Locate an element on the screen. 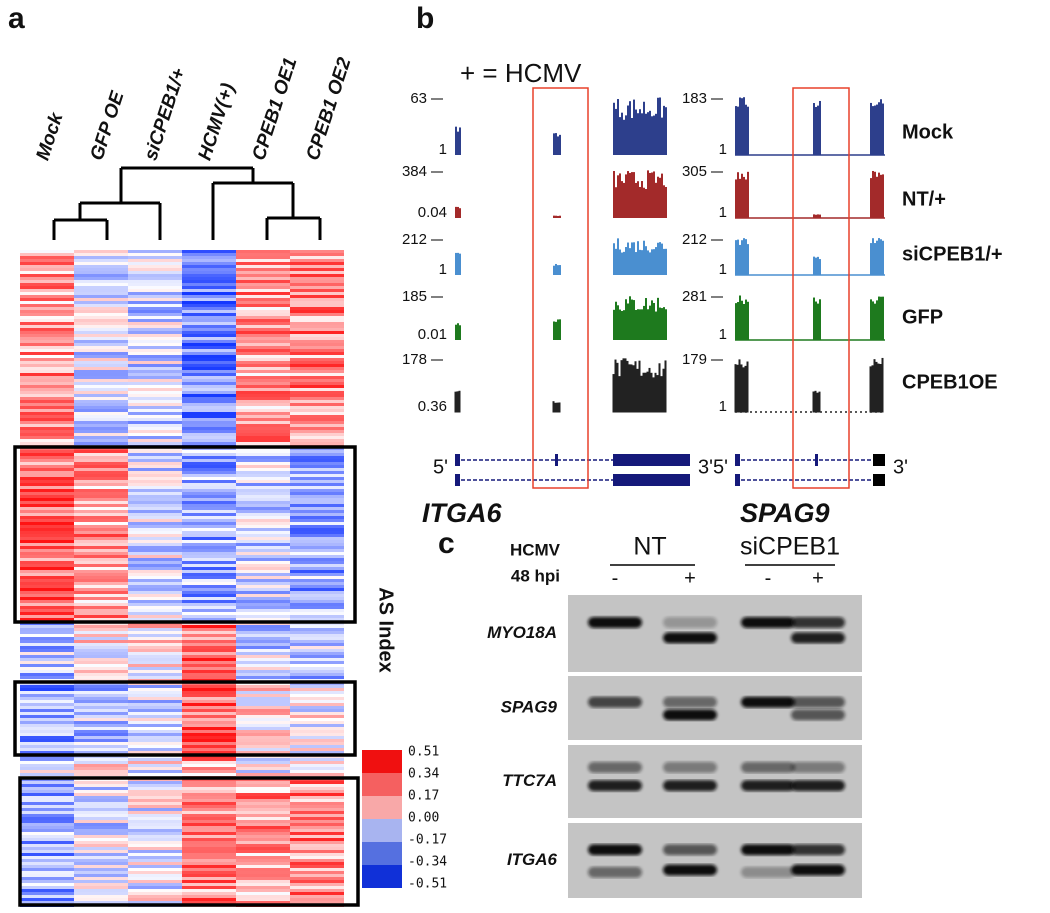  group-label: NT is located at coordinates (649, 547).